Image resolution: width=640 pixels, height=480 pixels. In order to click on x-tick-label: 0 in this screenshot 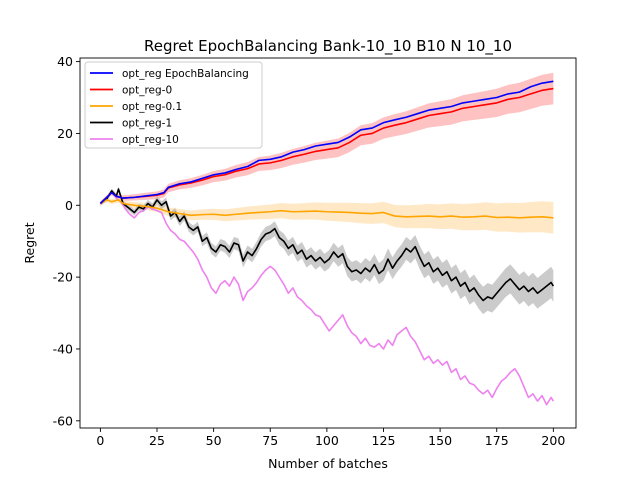, I will do `click(100, 440)`.